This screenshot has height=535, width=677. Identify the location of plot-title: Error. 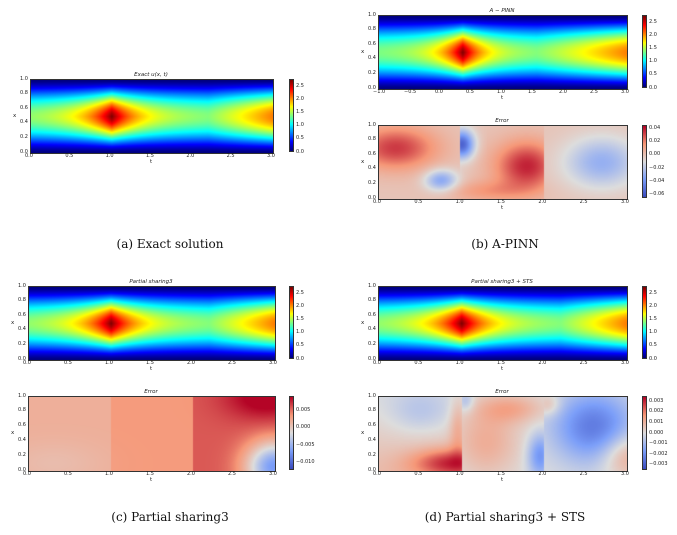
(502, 121).